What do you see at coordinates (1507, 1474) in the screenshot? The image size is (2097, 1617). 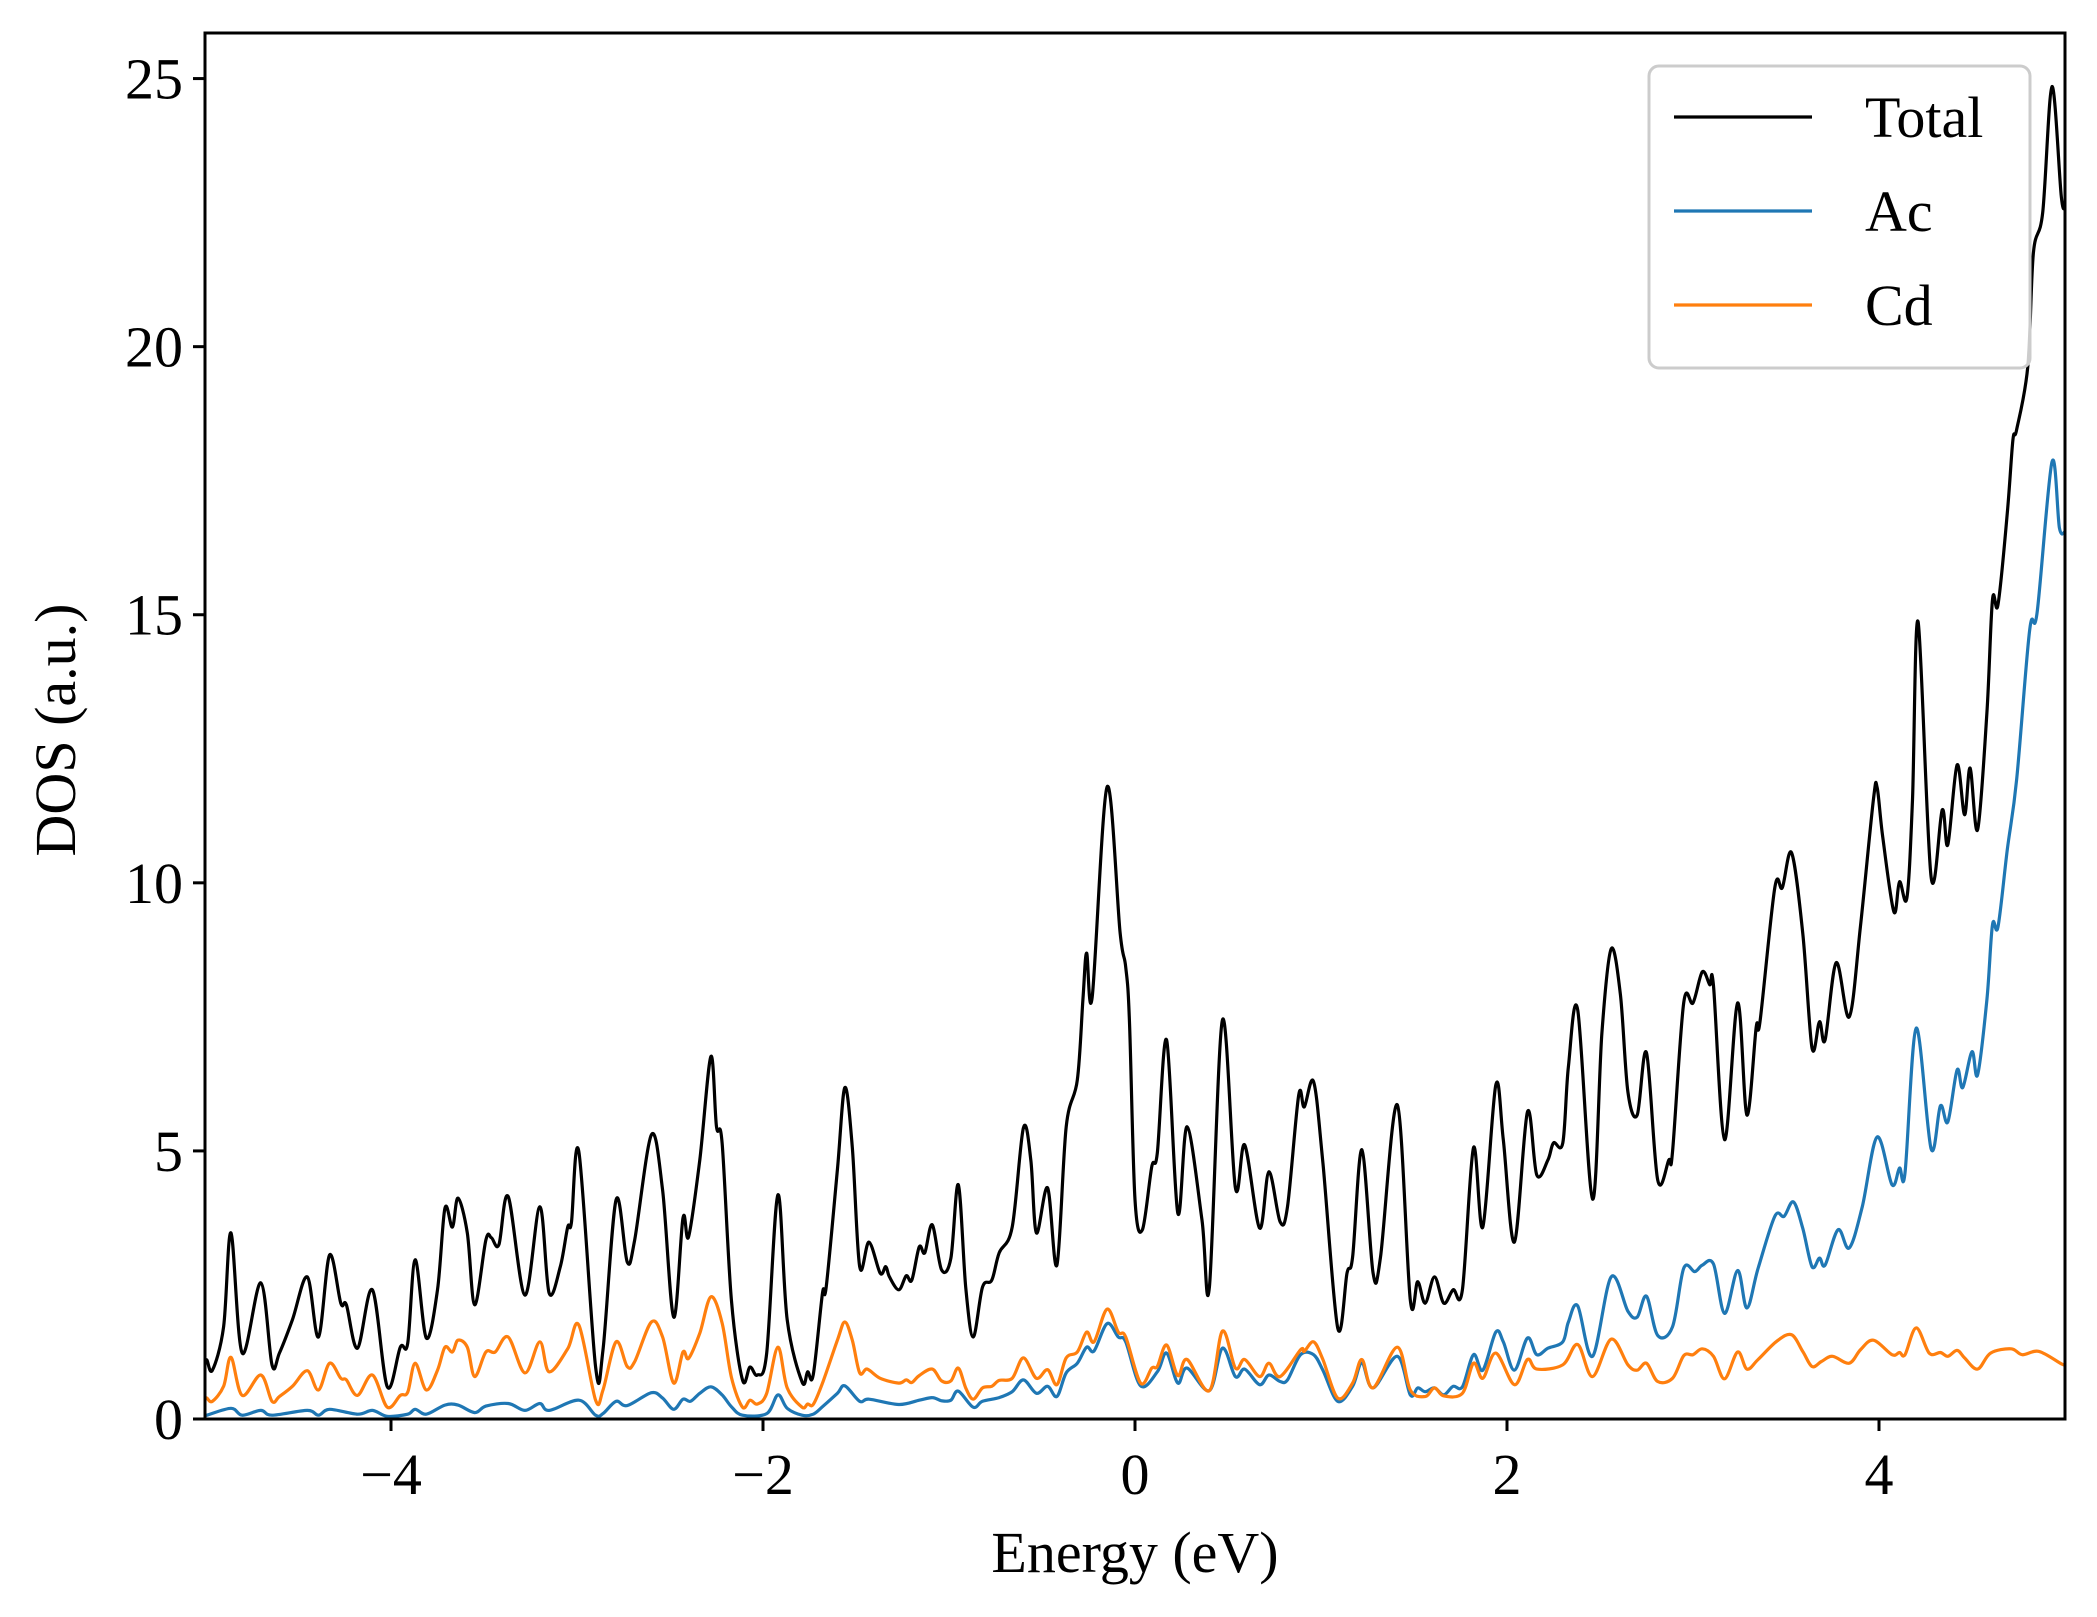 I see `x-tick-label: 2` at bounding box center [1507, 1474].